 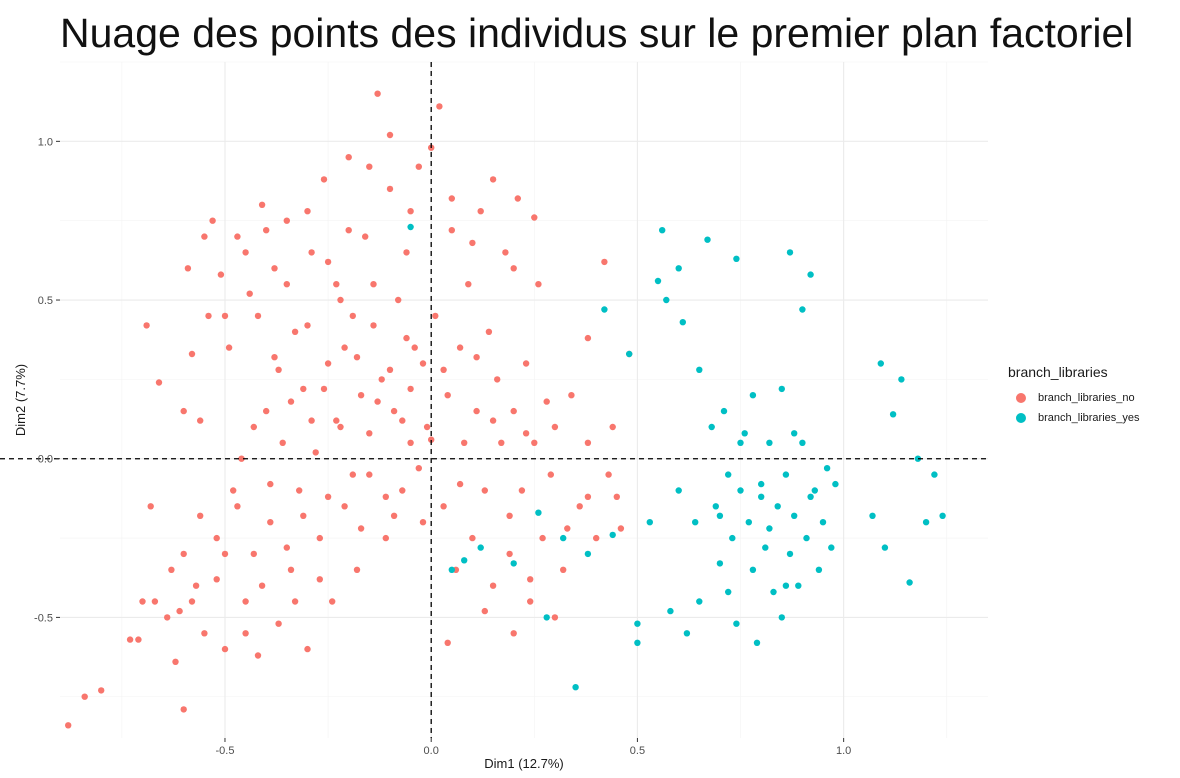 I want to click on x-axis-title: Dim1 (12.7%), so click(x=523, y=763).